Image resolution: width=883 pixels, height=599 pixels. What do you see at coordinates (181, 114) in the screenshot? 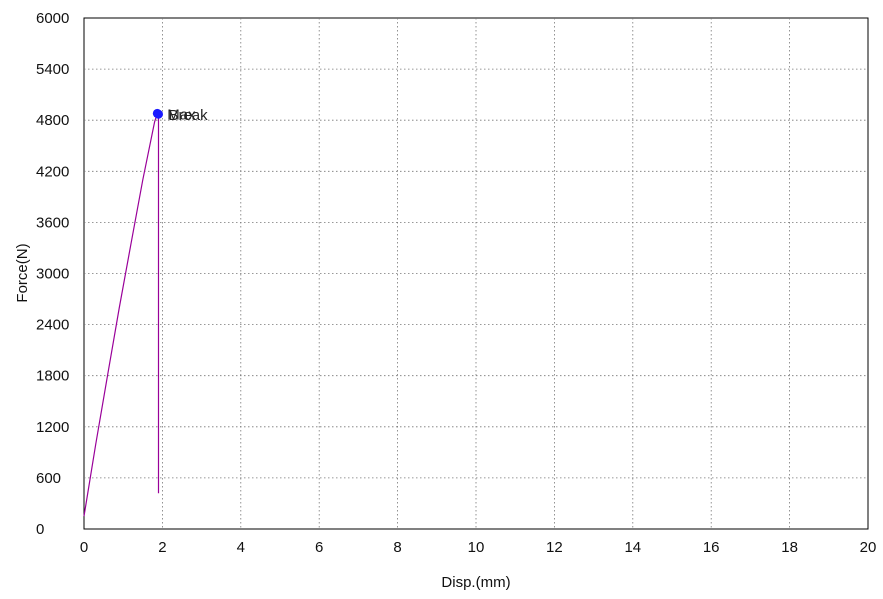
I see `annotation-label-max: Max` at bounding box center [181, 114].